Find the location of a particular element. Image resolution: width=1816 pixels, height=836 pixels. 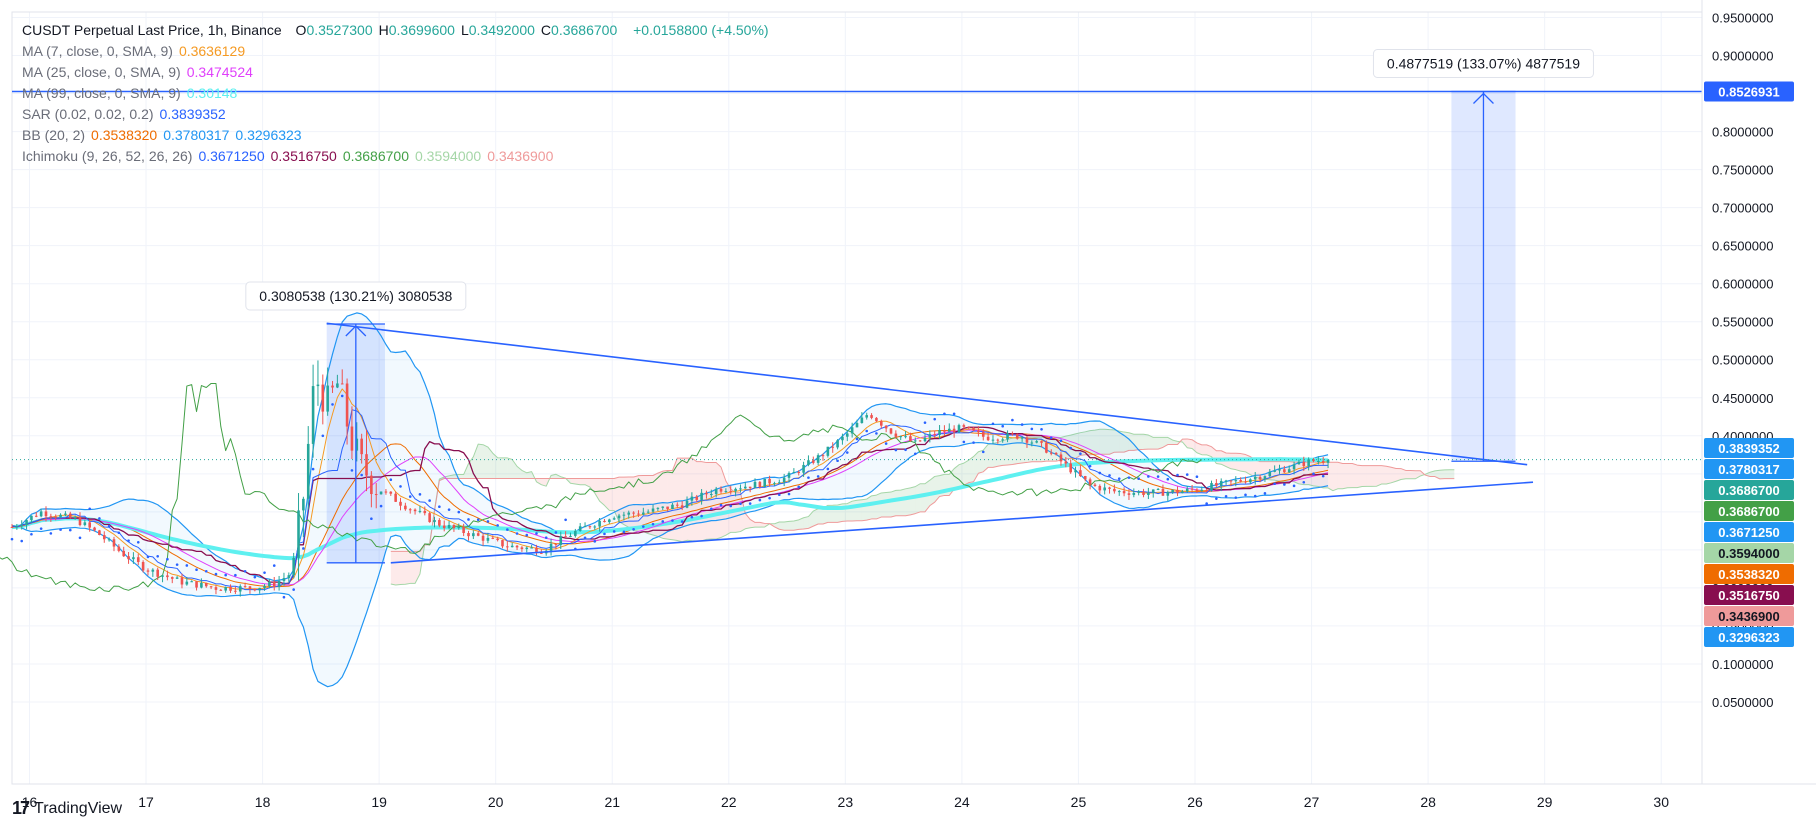

indicator-value: 0.3296323 is located at coordinates (268, 135).